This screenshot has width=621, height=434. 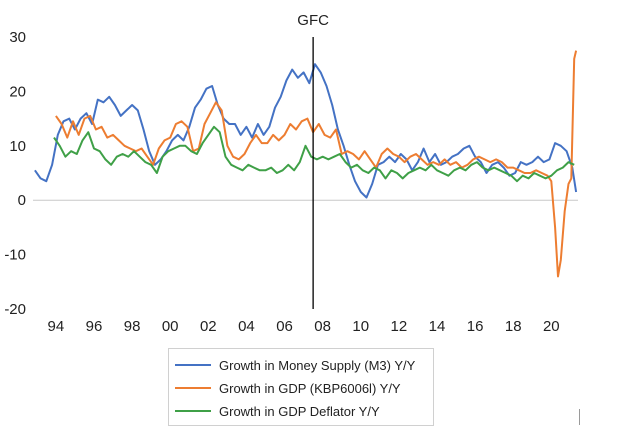 I want to click on x-tick-label: 94, so click(x=56, y=326).